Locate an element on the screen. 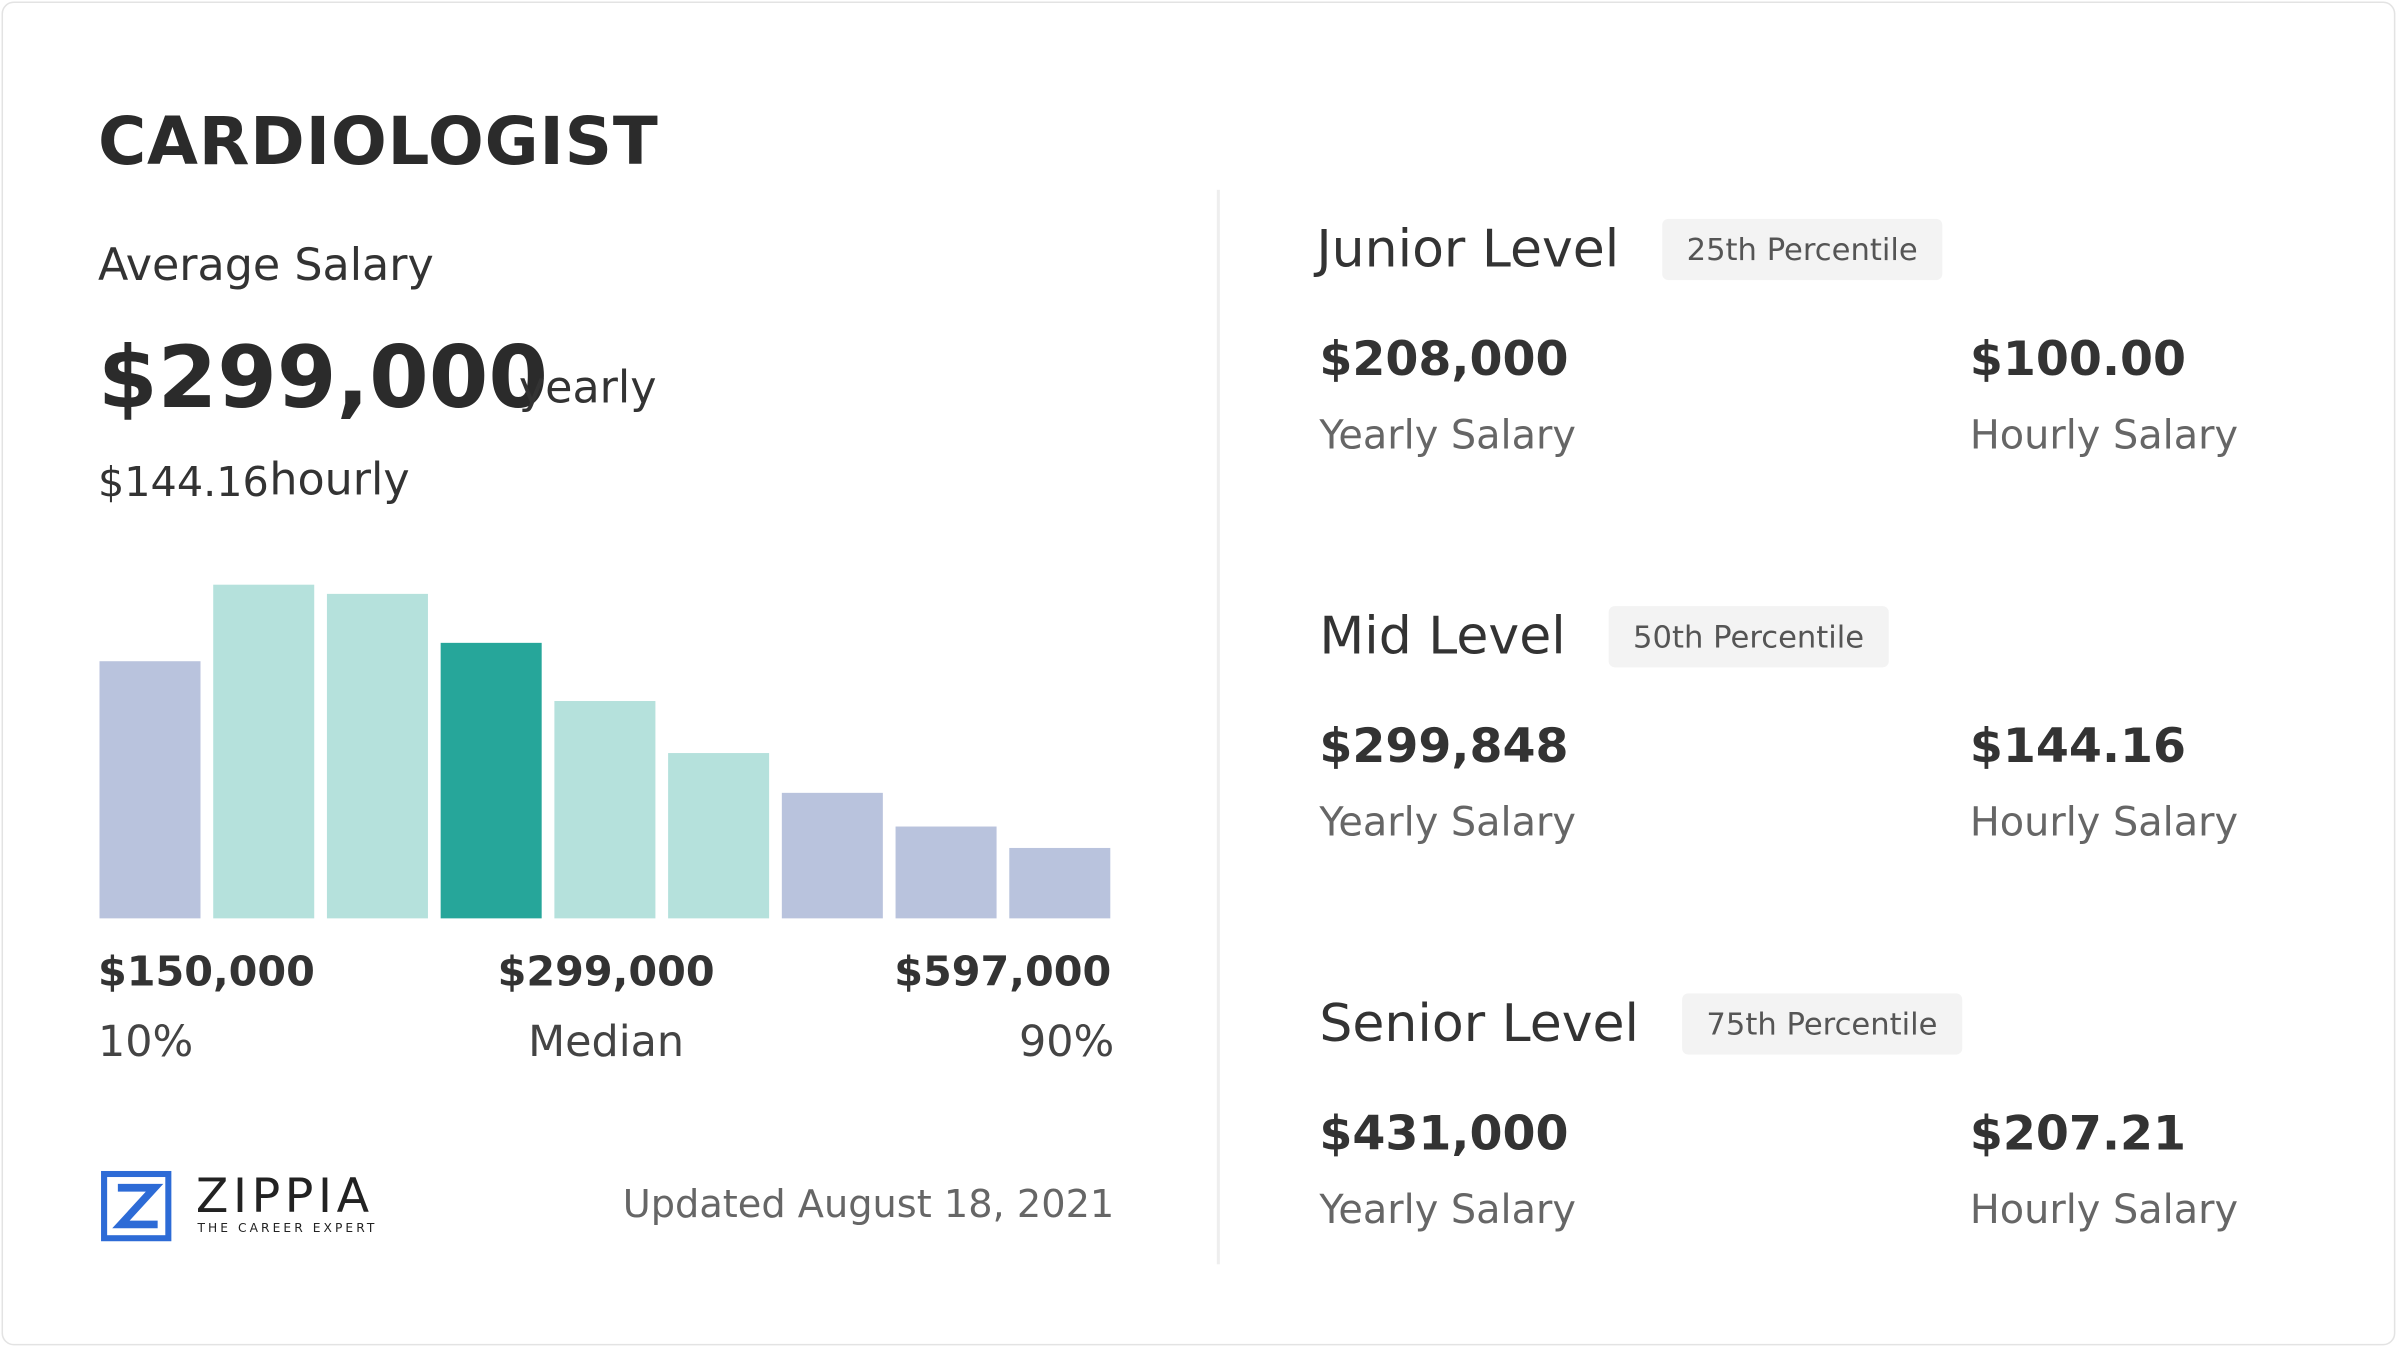 Image resolution: width=2400 pixels, height=1350 pixels. level-header: Junior Level 25th Percentile is located at coordinates (1629, 249).